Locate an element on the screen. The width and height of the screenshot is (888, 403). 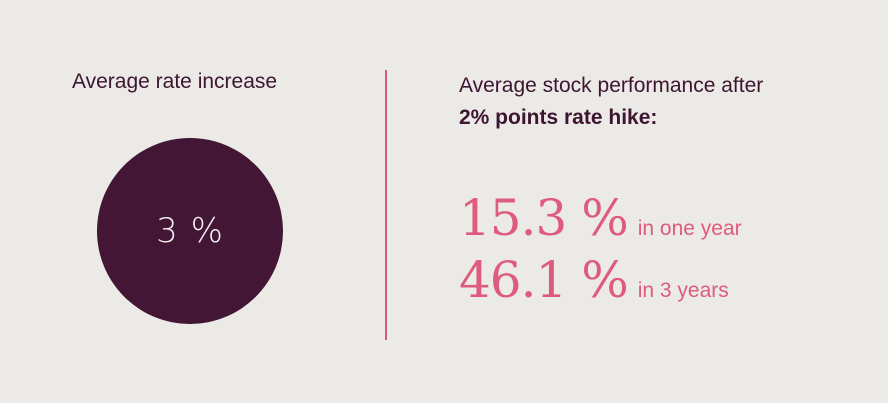
stock-performance-title-line1: Average stock performance after is located at coordinates (611, 85).